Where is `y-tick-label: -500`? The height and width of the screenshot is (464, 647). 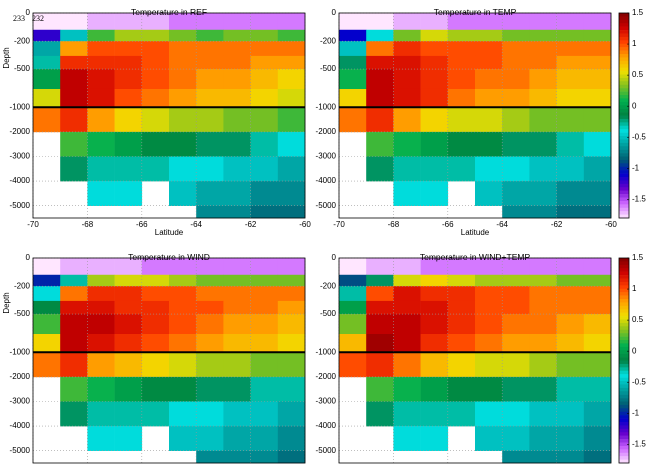
y-tick-label: -500 is located at coordinates (328, 313).